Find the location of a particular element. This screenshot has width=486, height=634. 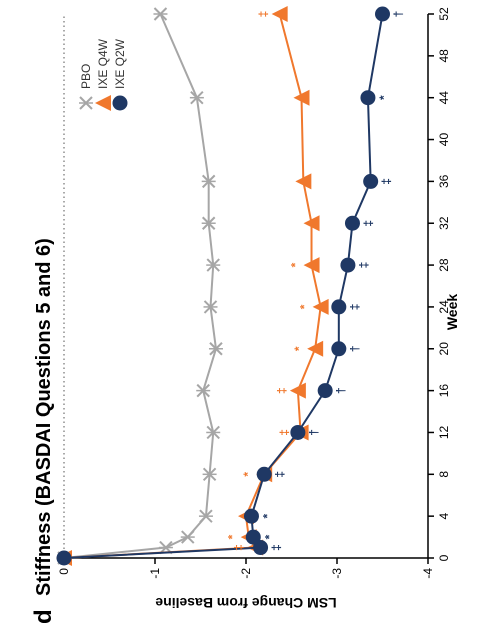

week-tick-label: 40 is located at coordinates (444, 140).